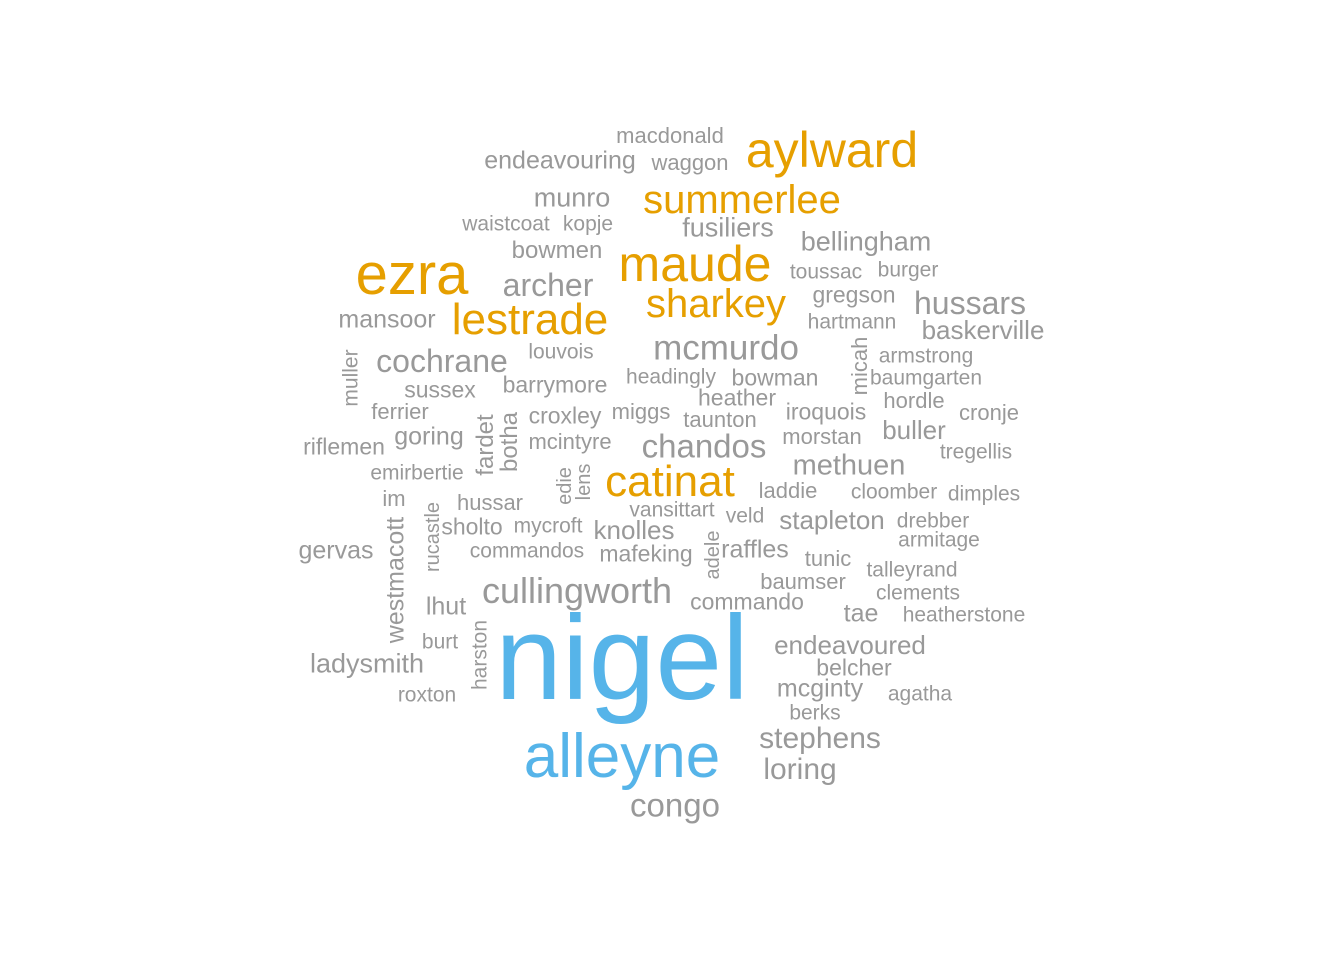 The width and height of the screenshot is (1344, 960). Describe the element at coordinates (832, 150) in the screenshot. I see `word-aylward: aylward` at that location.